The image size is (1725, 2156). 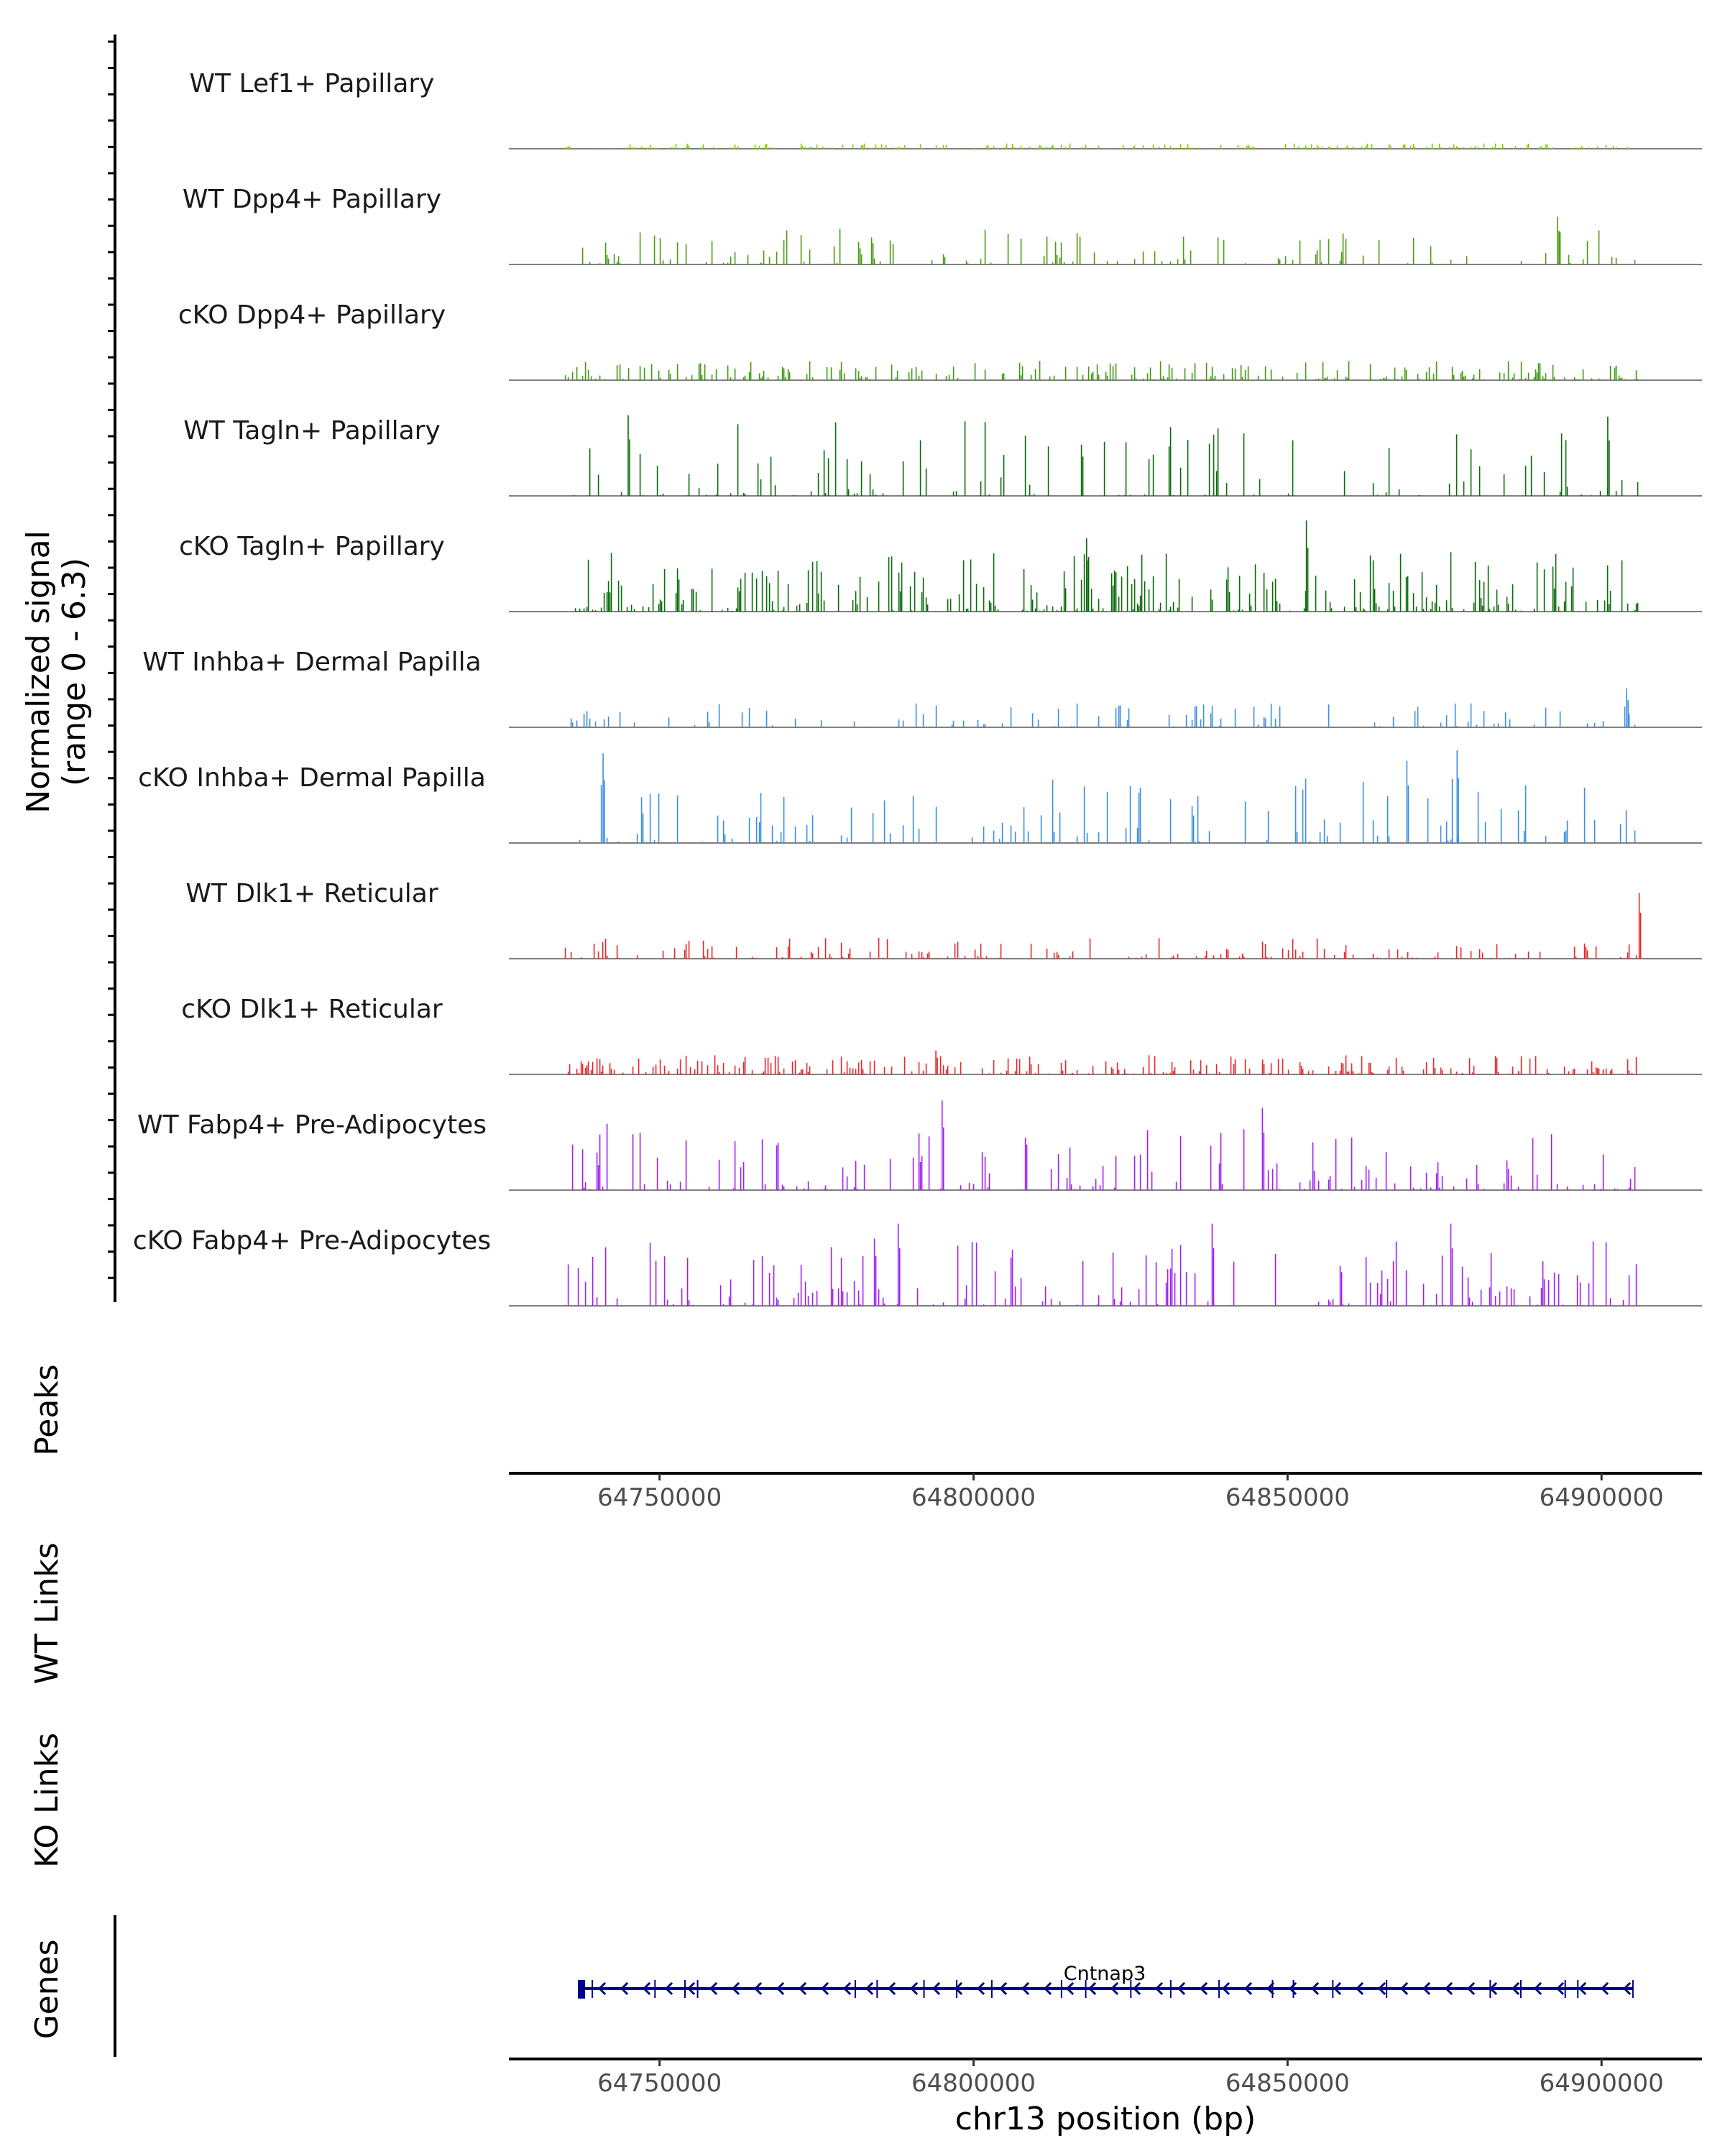 I want to click on track-label: cKO Tagln+ Papillary, so click(x=312, y=546).